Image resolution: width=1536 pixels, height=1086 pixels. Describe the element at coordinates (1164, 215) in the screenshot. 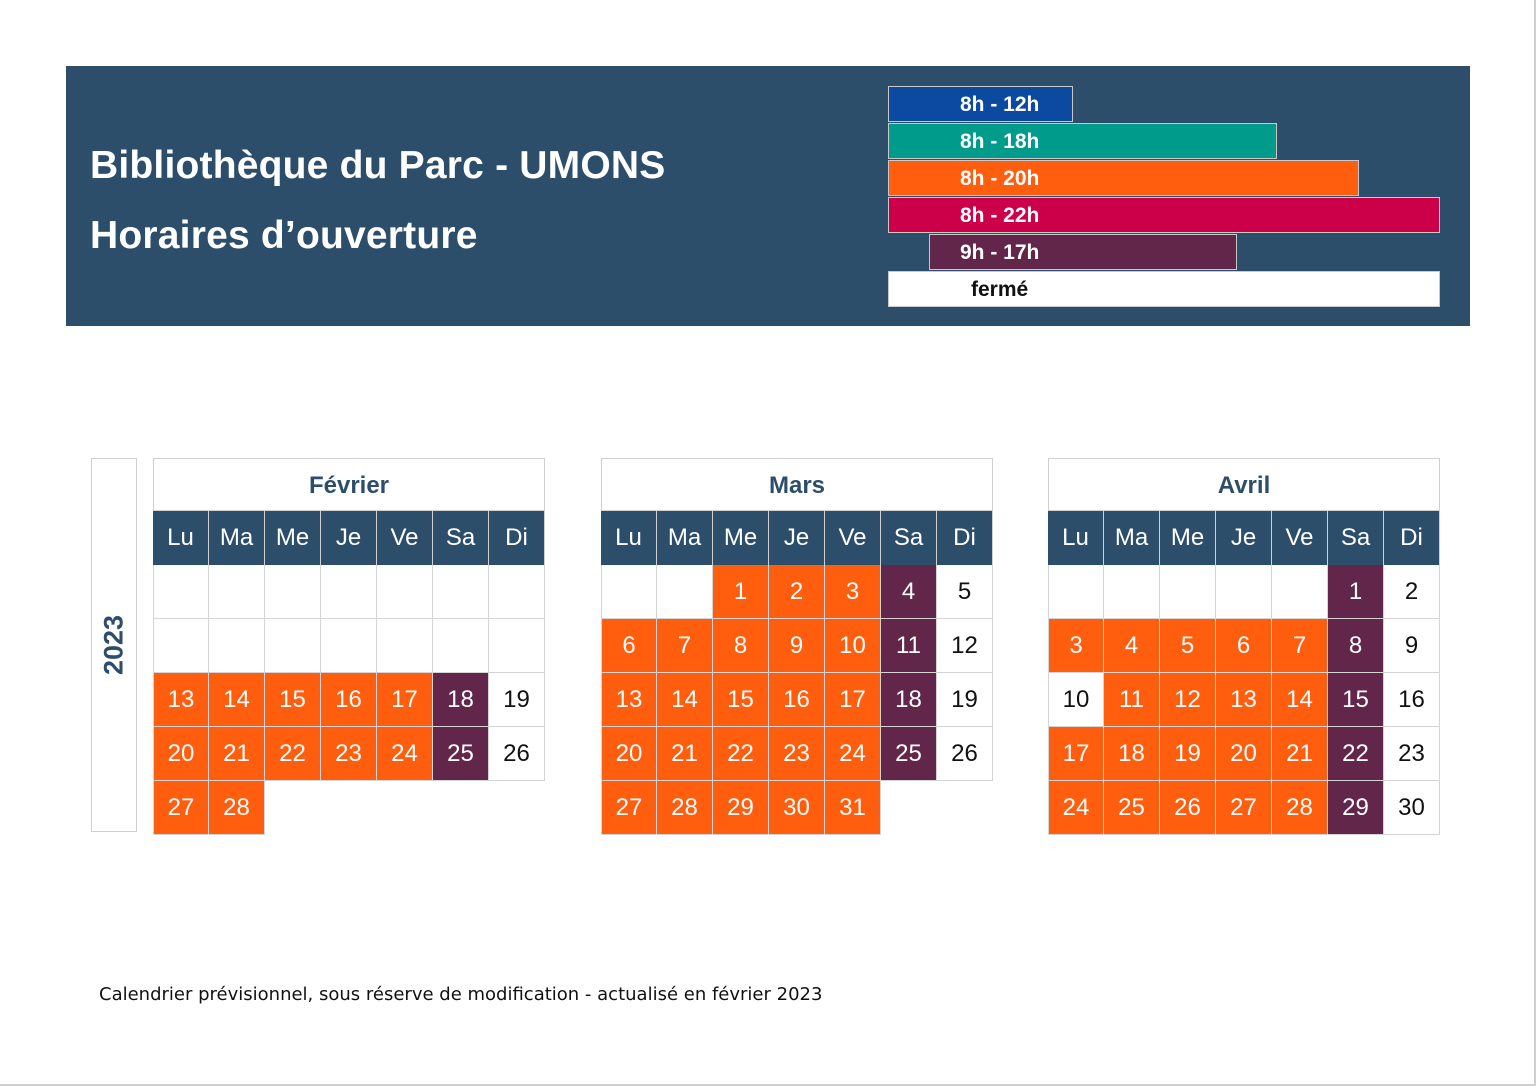

I see `legend-8h-22h: 8h - 22h` at that location.